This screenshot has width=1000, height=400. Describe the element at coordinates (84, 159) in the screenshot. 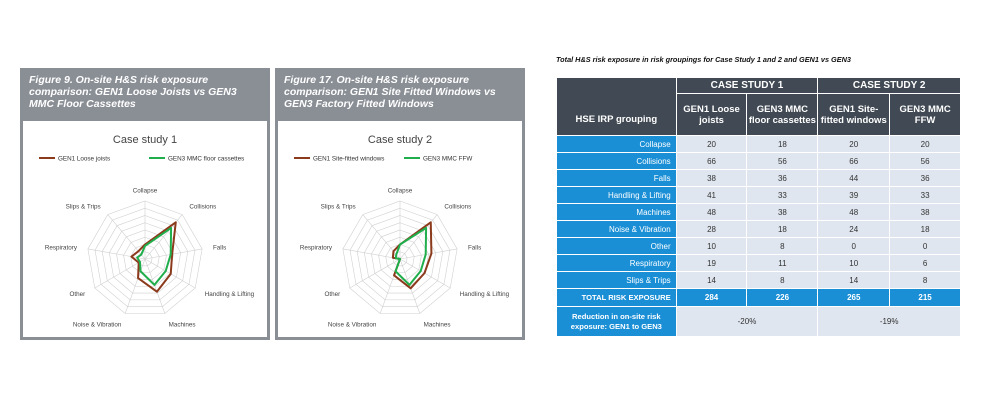

I see `legend-entry: GEN1 Loose joists` at that location.